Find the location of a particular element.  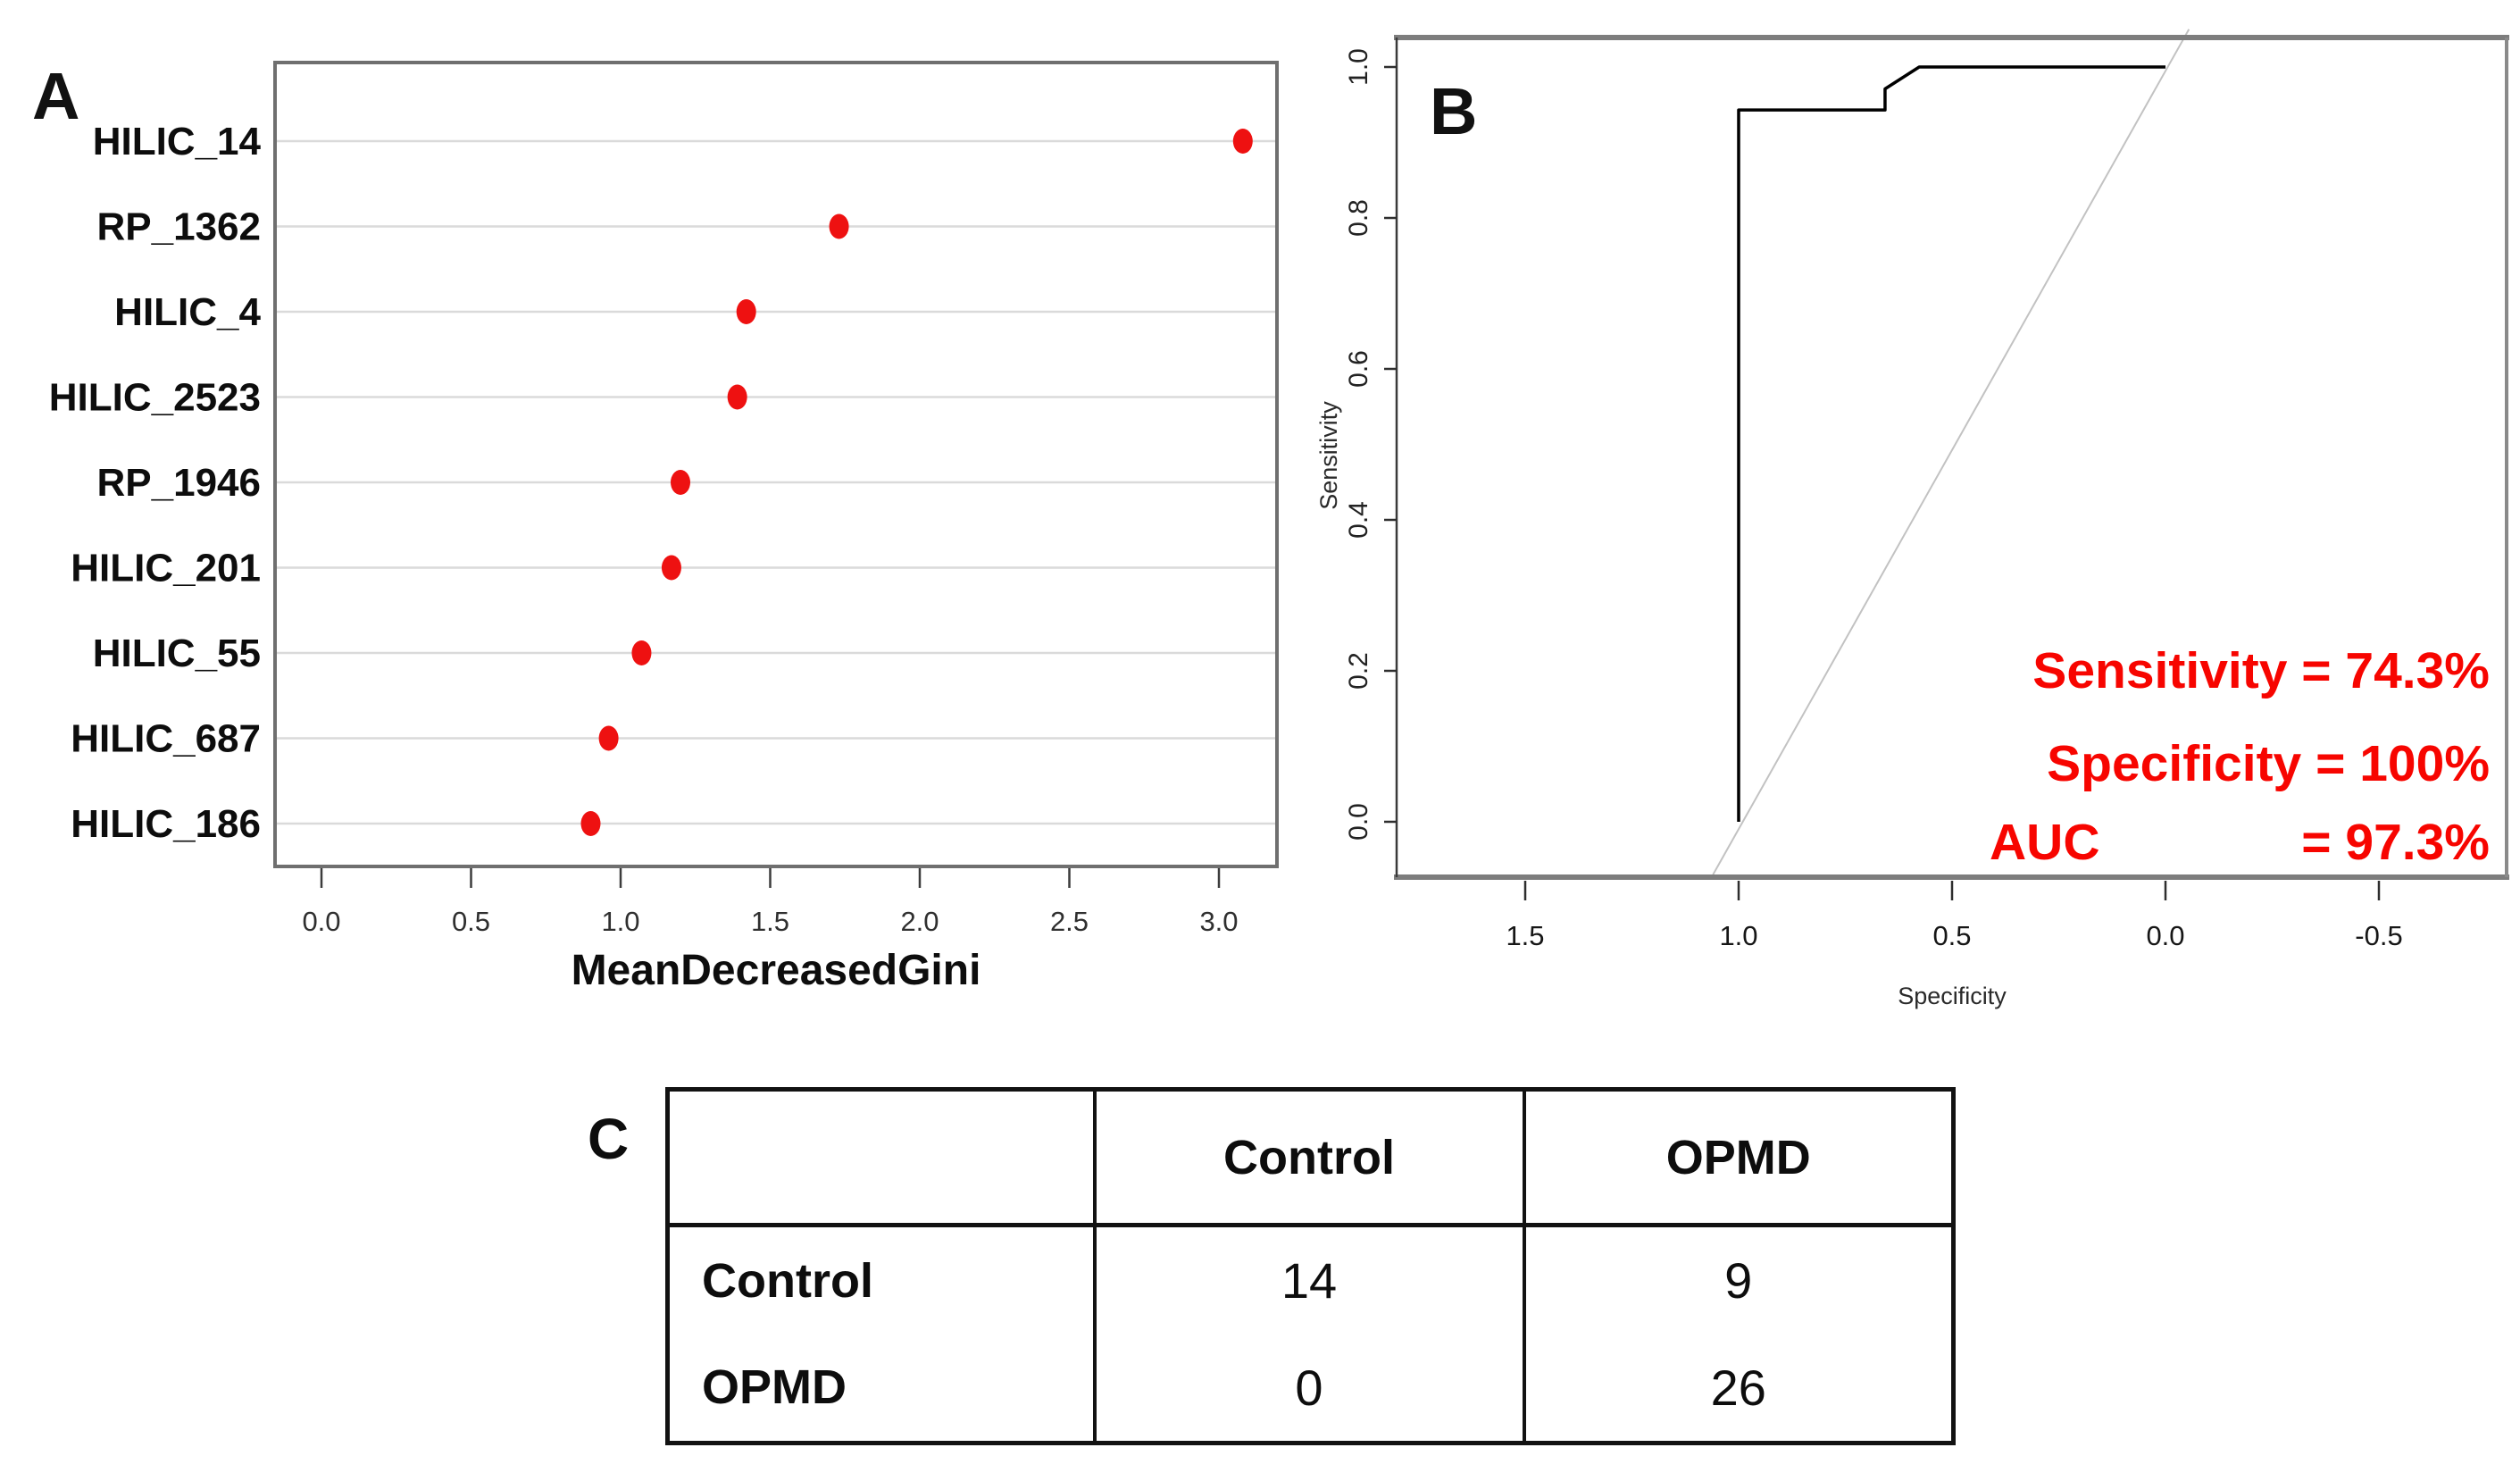

auc-annotation-value: = 97.3% is located at coordinates (2396, 842).